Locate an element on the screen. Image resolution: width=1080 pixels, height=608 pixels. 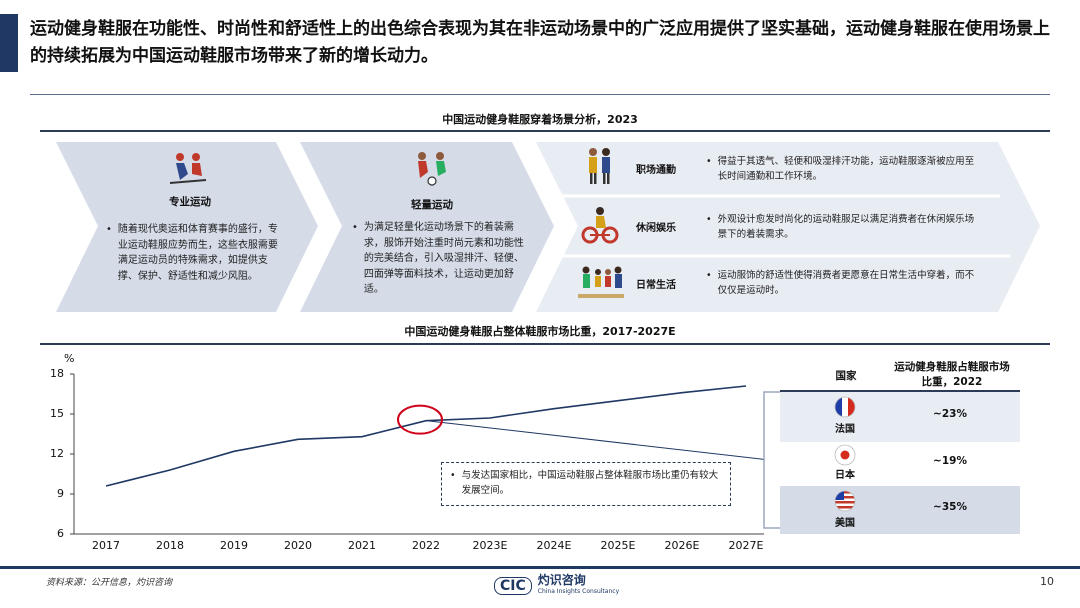
gap-reference-line is located at coordinates (595, 440).